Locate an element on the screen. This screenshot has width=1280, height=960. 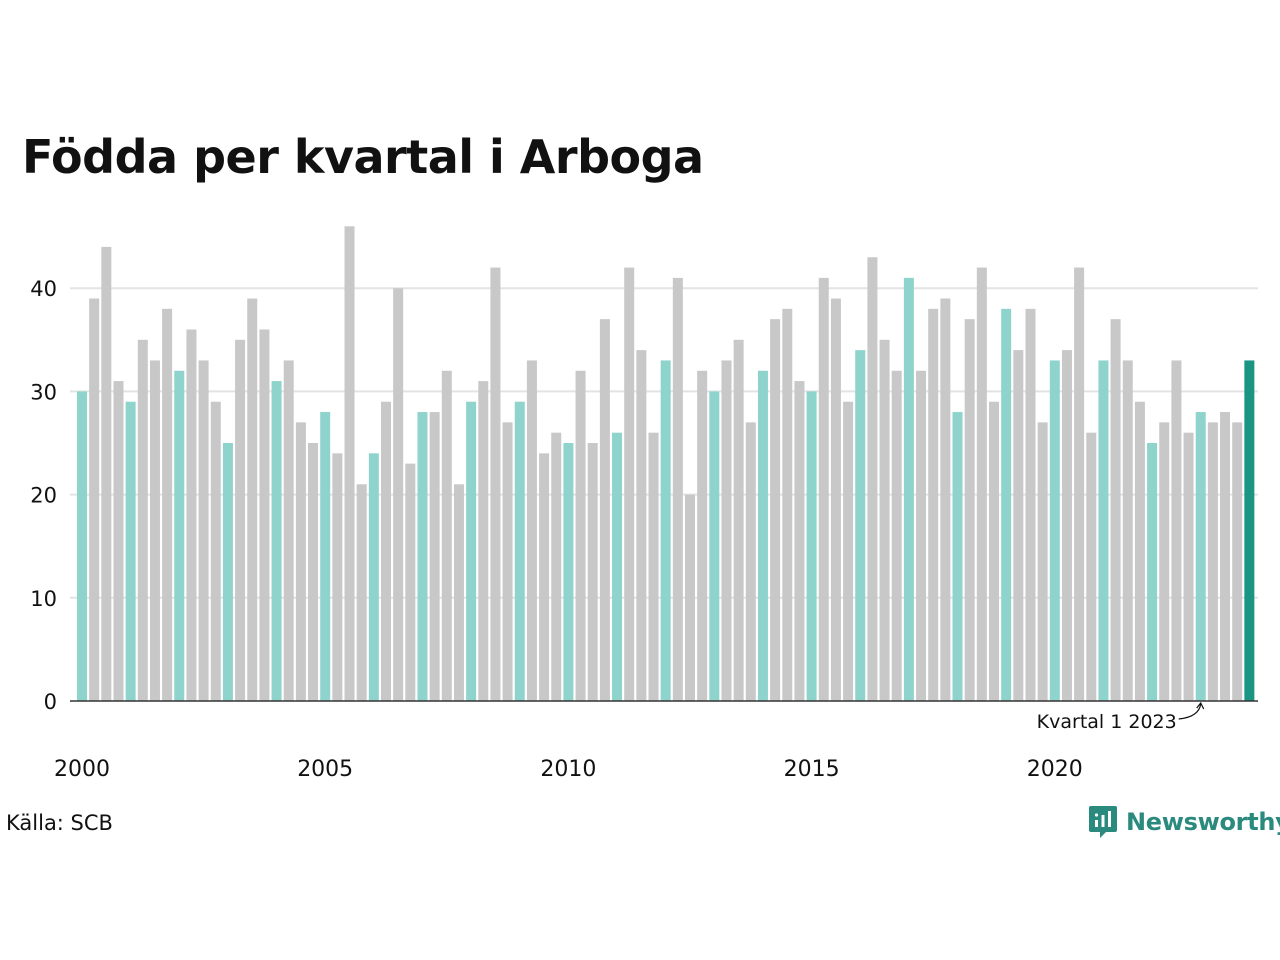
annotation-arrow is located at coordinates (1191, 710).